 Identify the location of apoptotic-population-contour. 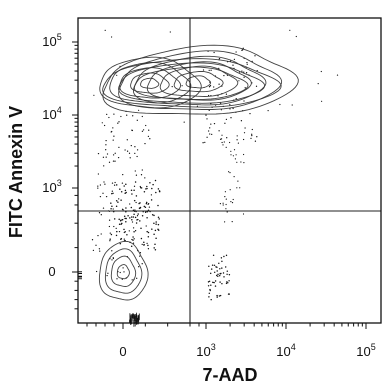
(200, 80).